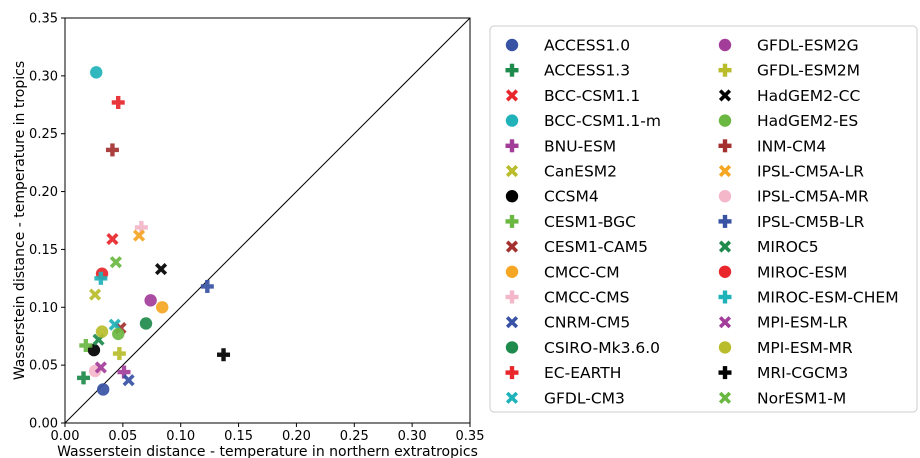 The width and height of the screenshot is (920, 458). I want to click on legend-item: MRI-CGCM3, so click(783, 373).